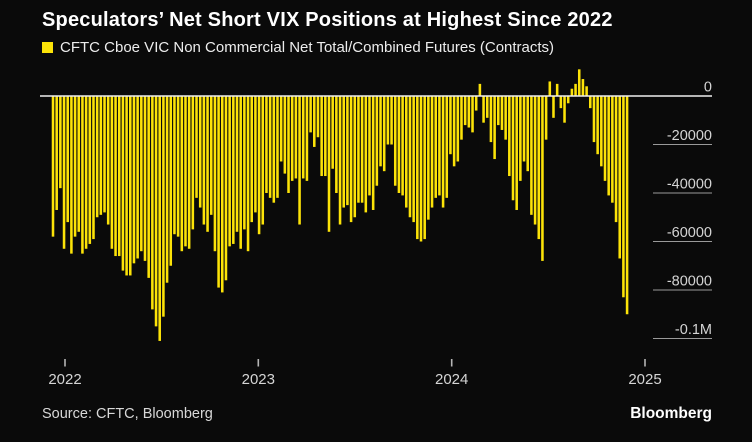 Image resolution: width=752 pixels, height=442 pixels. What do you see at coordinates (127, 414) in the screenshot?
I see `source-note: Source: CFTC, Bloomberg` at bounding box center [127, 414].